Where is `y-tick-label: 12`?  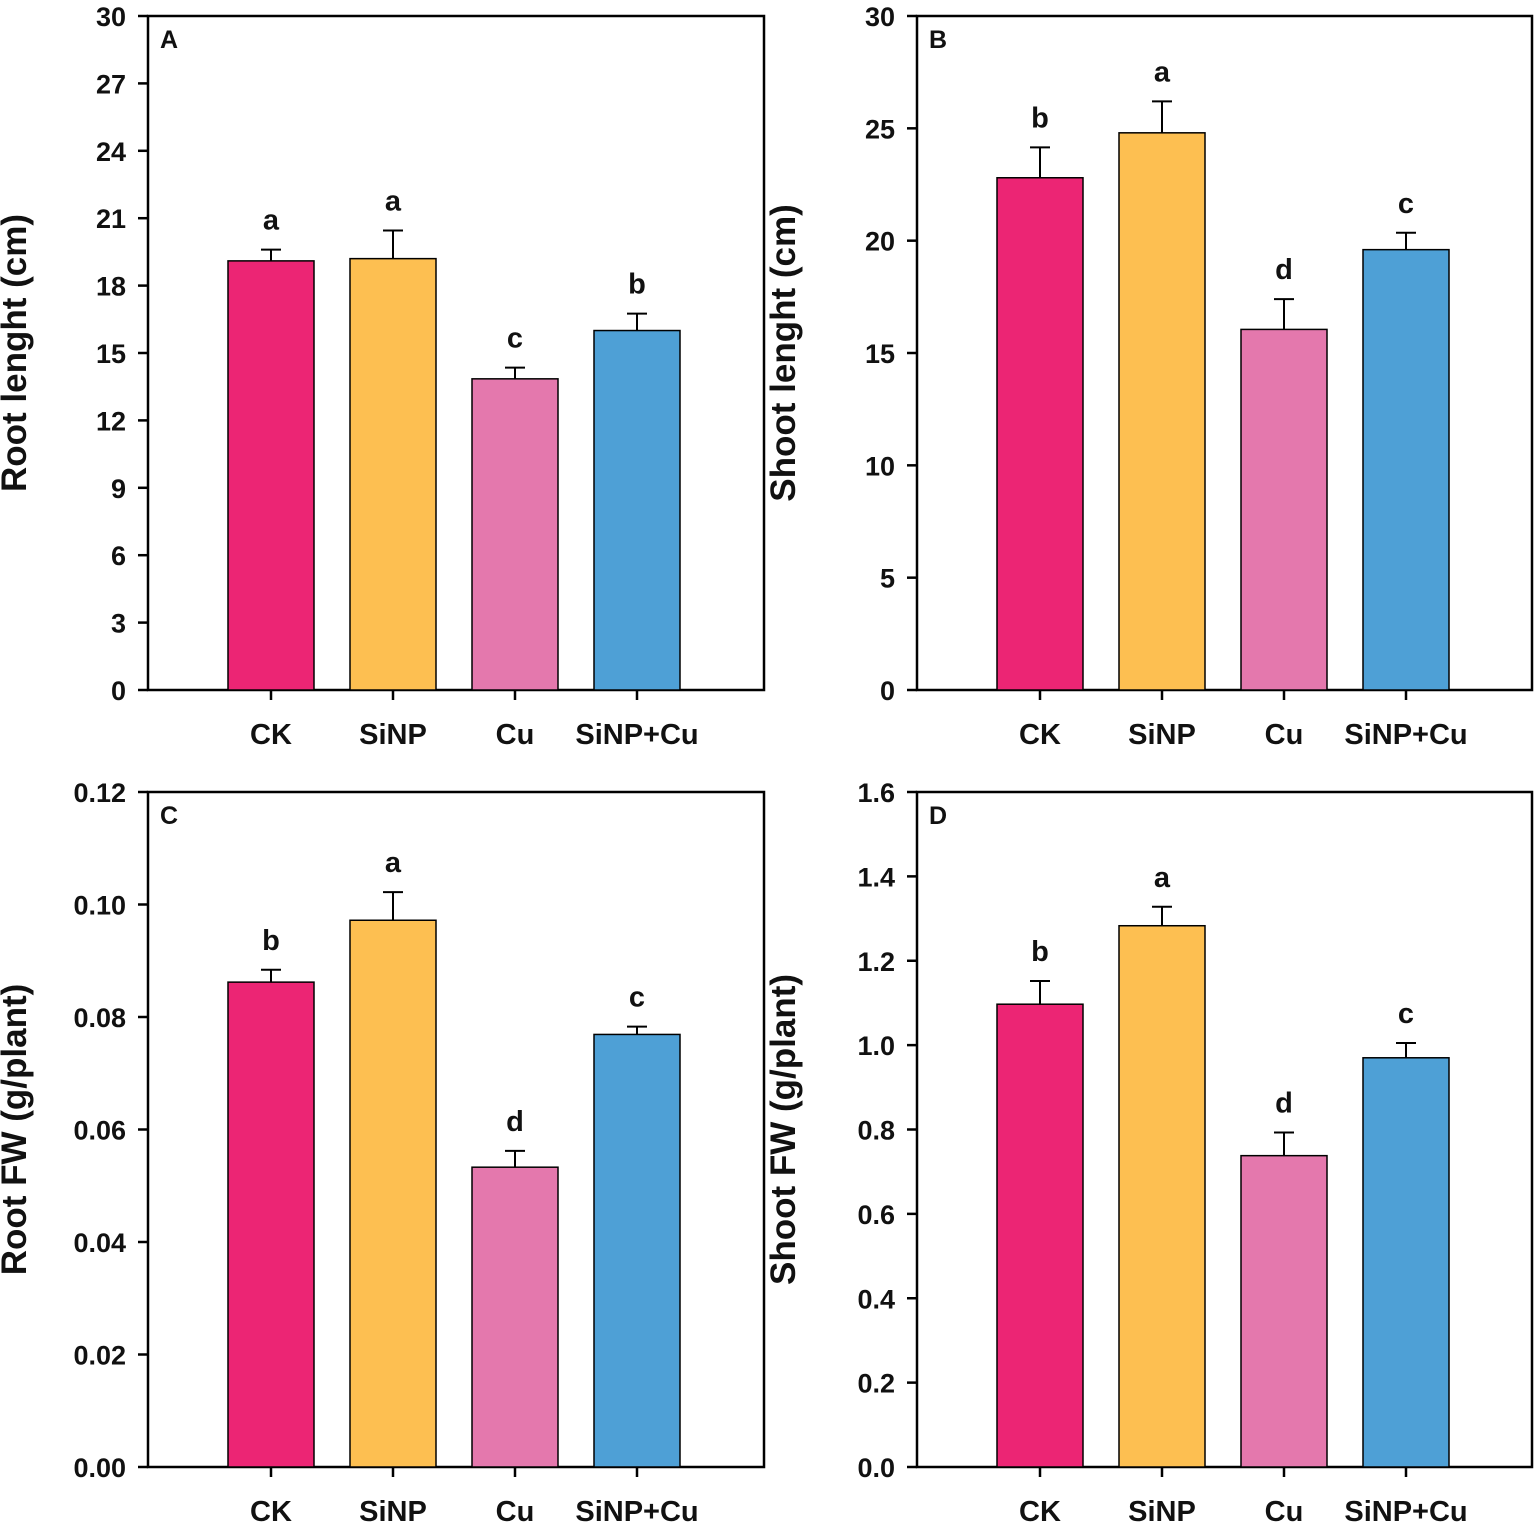
y-tick-label: 12 is located at coordinates (111, 421).